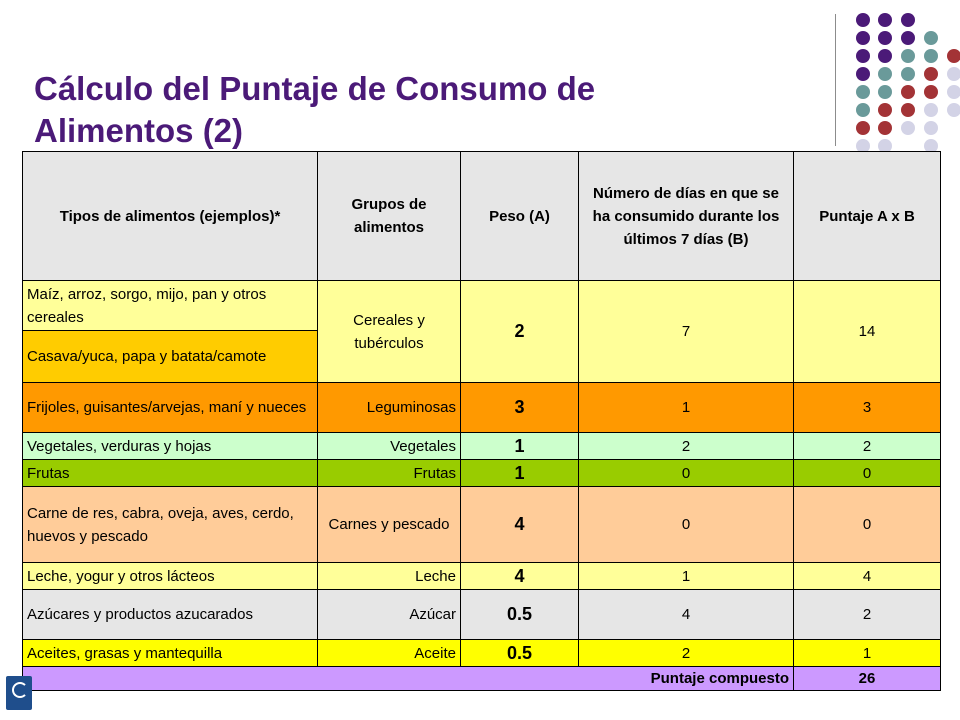 The height and width of the screenshot is (720, 960). What do you see at coordinates (686, 614) in the screenshot?
I see `cell-dias: 4` at bounding box center [686, 614].